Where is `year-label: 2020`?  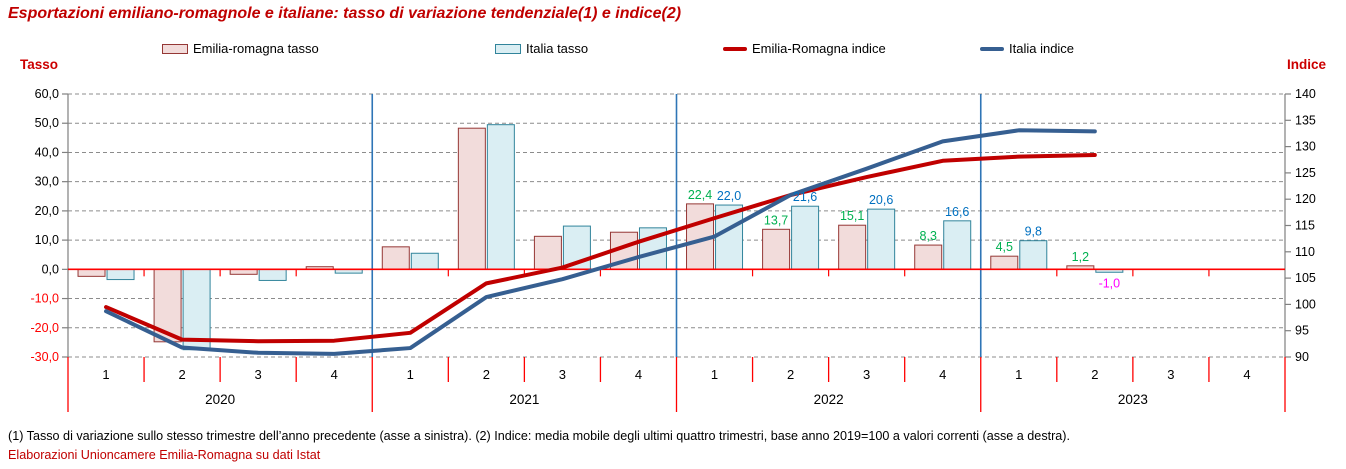 year-label: 2020 is located at coordinates (220, 399).